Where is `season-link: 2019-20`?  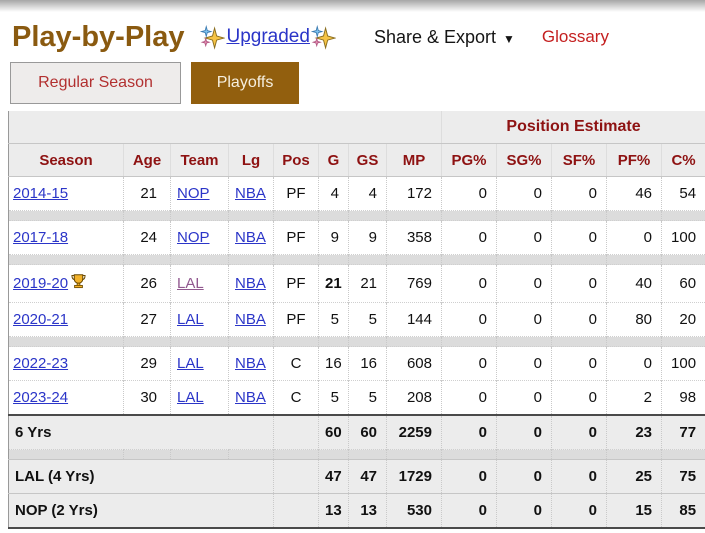
season-link: 2019-20 is located at coordinates (41, 283).